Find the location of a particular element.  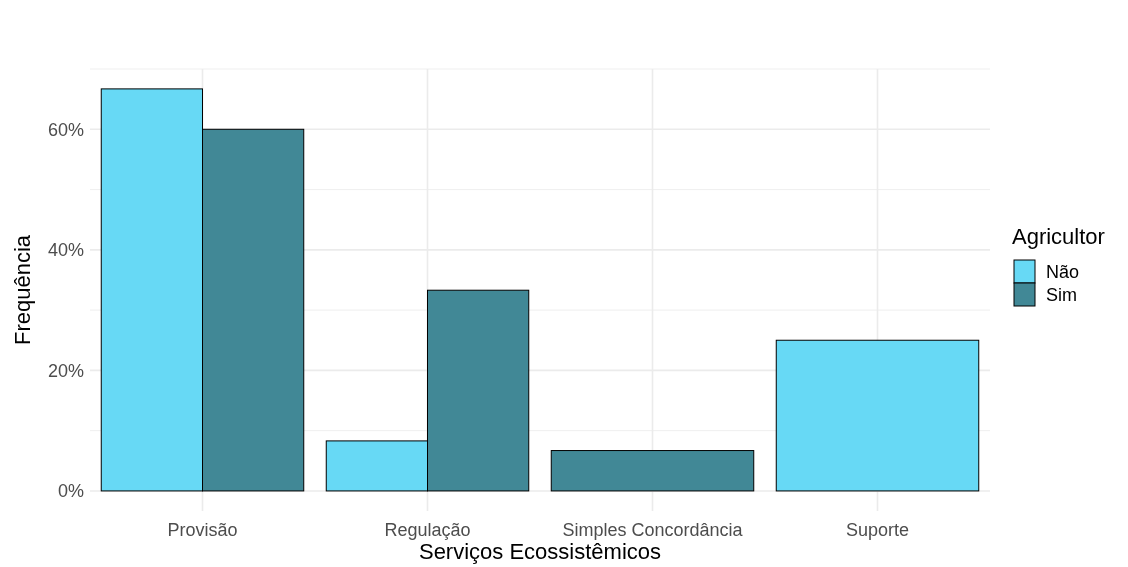

legend-label: Não is located at coordinates (1063, 272).